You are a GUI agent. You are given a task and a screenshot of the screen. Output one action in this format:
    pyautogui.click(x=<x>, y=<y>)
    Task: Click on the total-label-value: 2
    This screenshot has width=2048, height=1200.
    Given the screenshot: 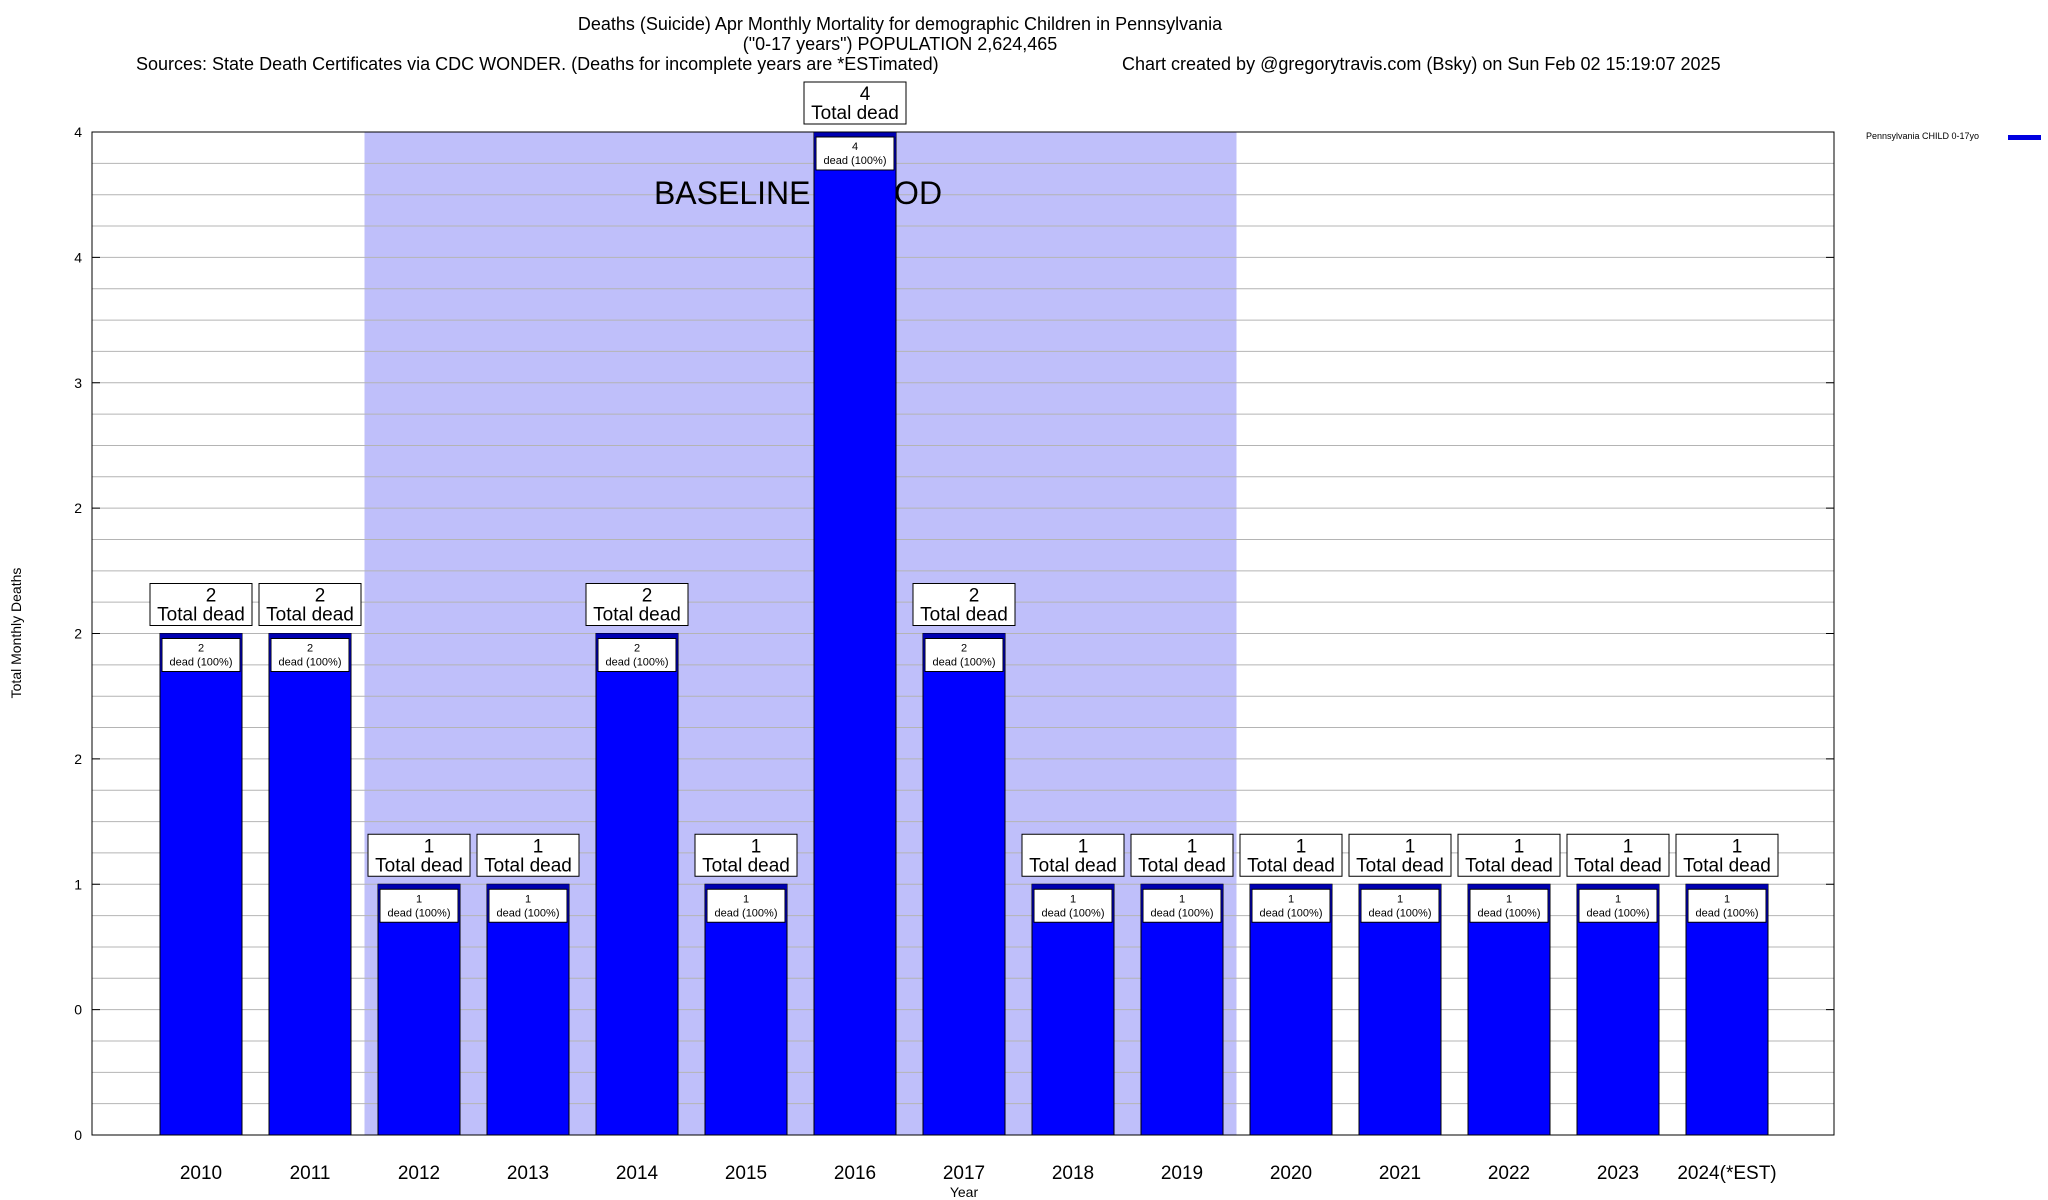 What is the action you would take?
    pyautogui.click(x=320, y=596)
    